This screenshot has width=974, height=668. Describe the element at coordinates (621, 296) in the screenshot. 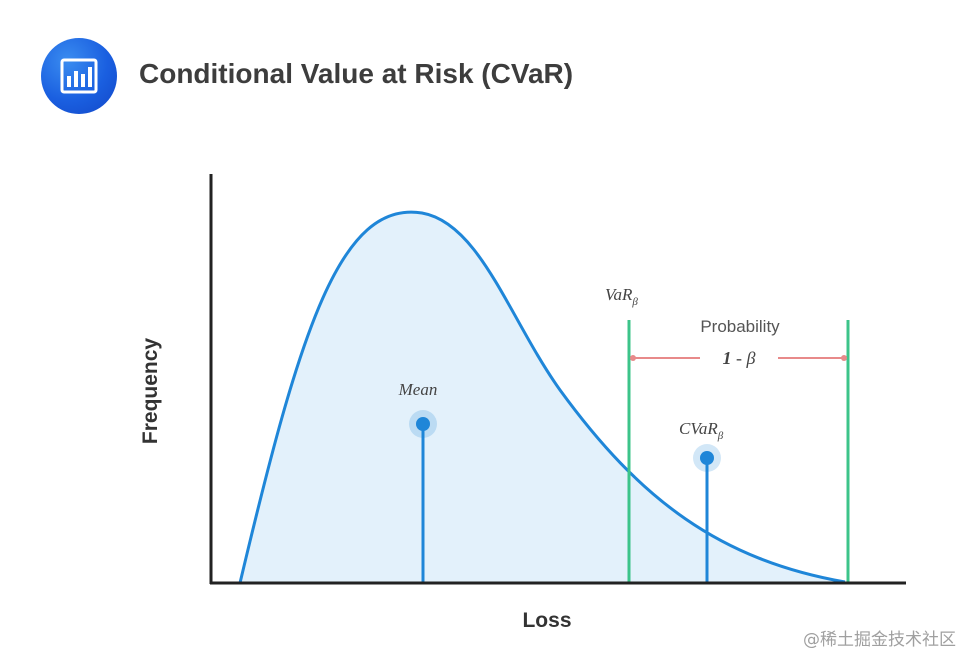

I see `var-label: VaRβ` at that location.